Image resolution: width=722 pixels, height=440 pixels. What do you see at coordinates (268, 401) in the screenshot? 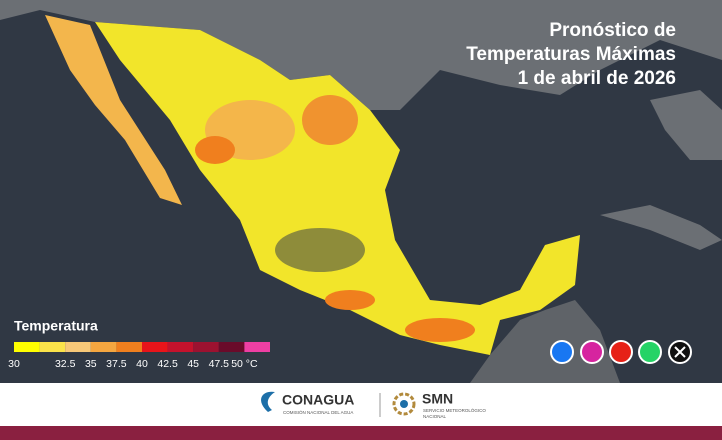
I see `conagua-logo` at bounding box center [268, 401].